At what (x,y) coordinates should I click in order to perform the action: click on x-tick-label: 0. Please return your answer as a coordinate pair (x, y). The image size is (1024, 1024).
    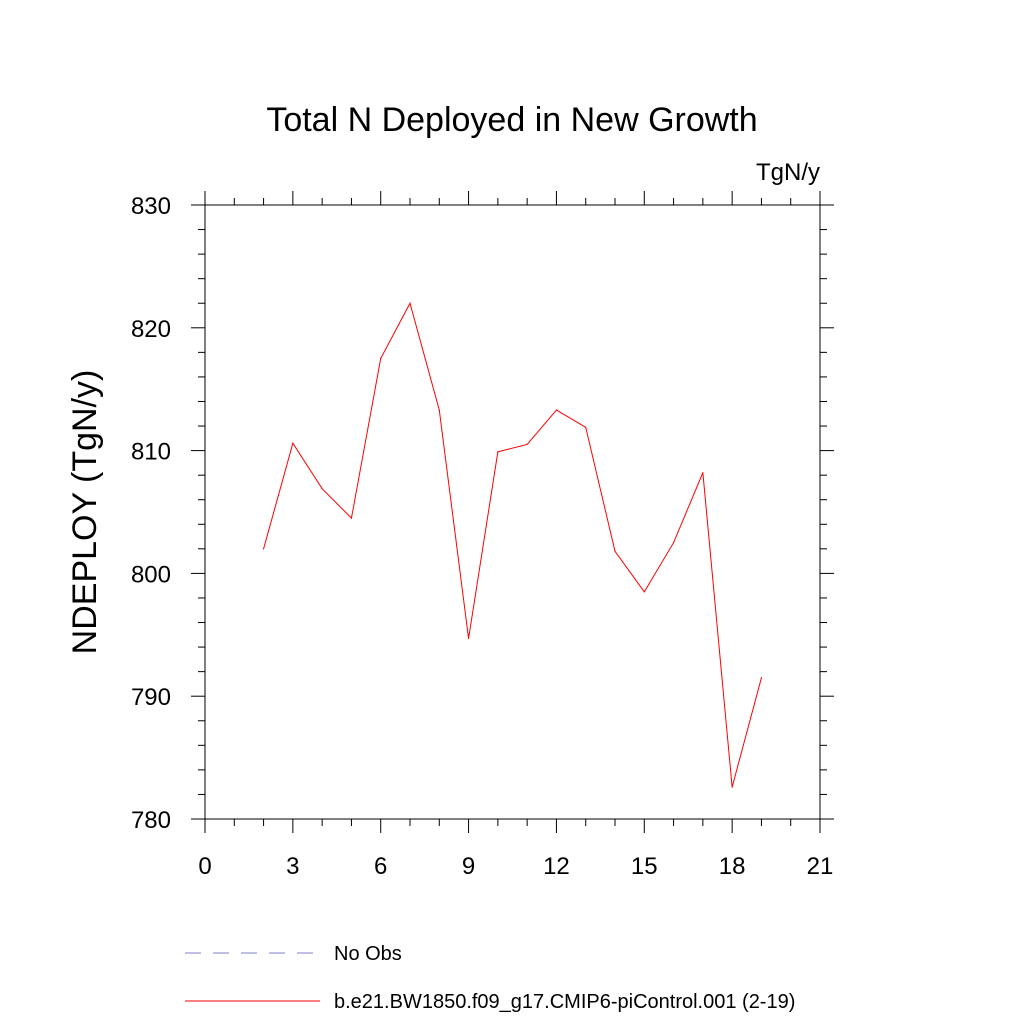
    Looking at the image, I should click on (204, 866).